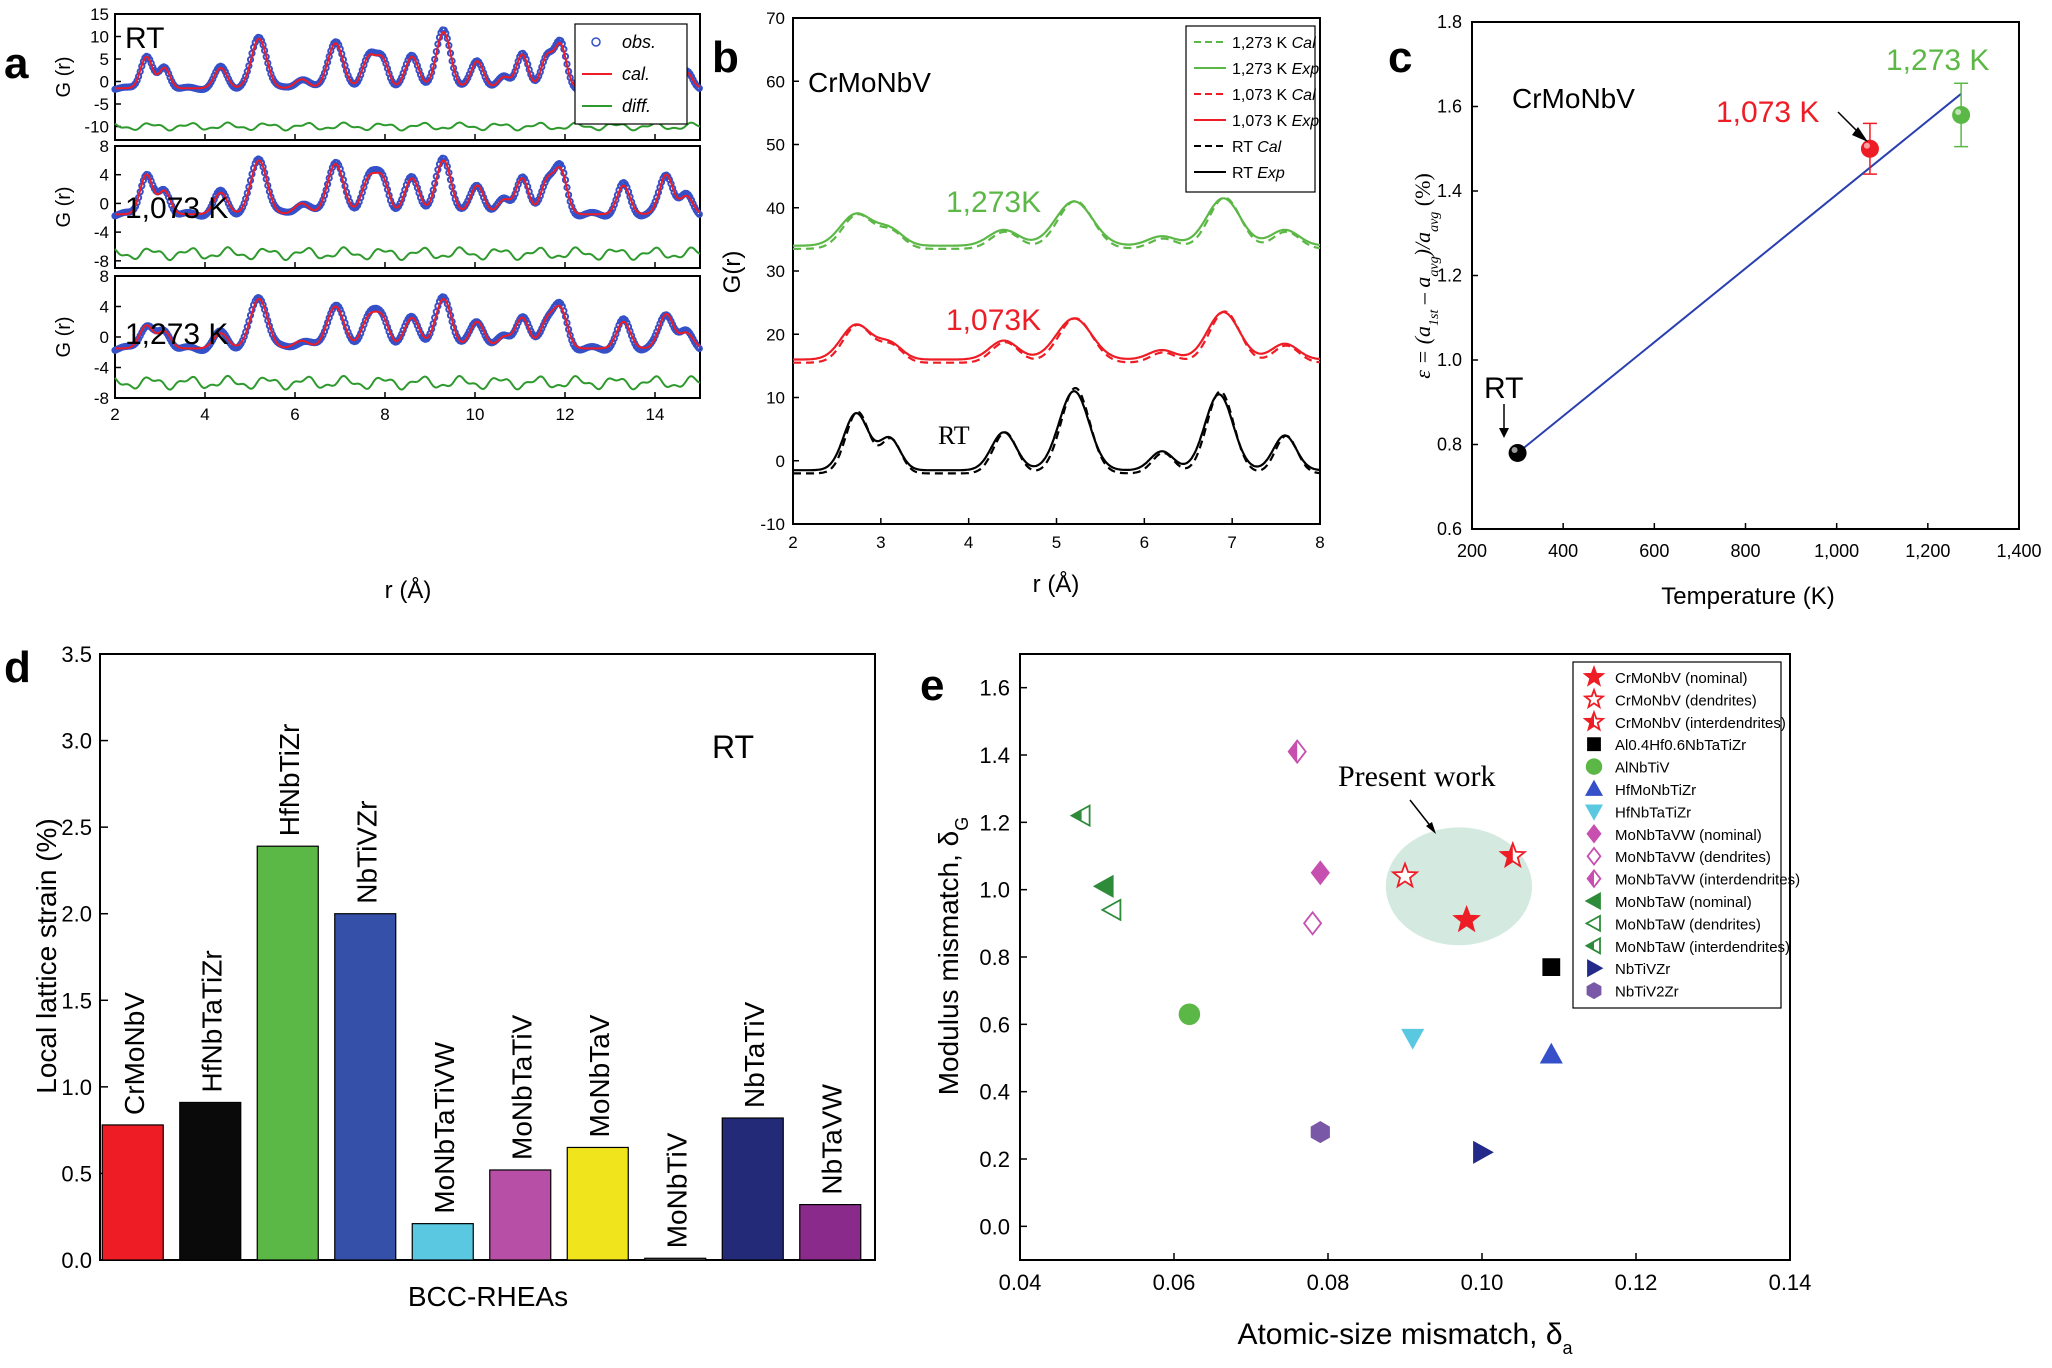 The image size is (2052, 1368). Describe the element at coordinates (993, 320) in the screenshot. I see `panel-b-curve-label-1073k: 1,073K` at that location.